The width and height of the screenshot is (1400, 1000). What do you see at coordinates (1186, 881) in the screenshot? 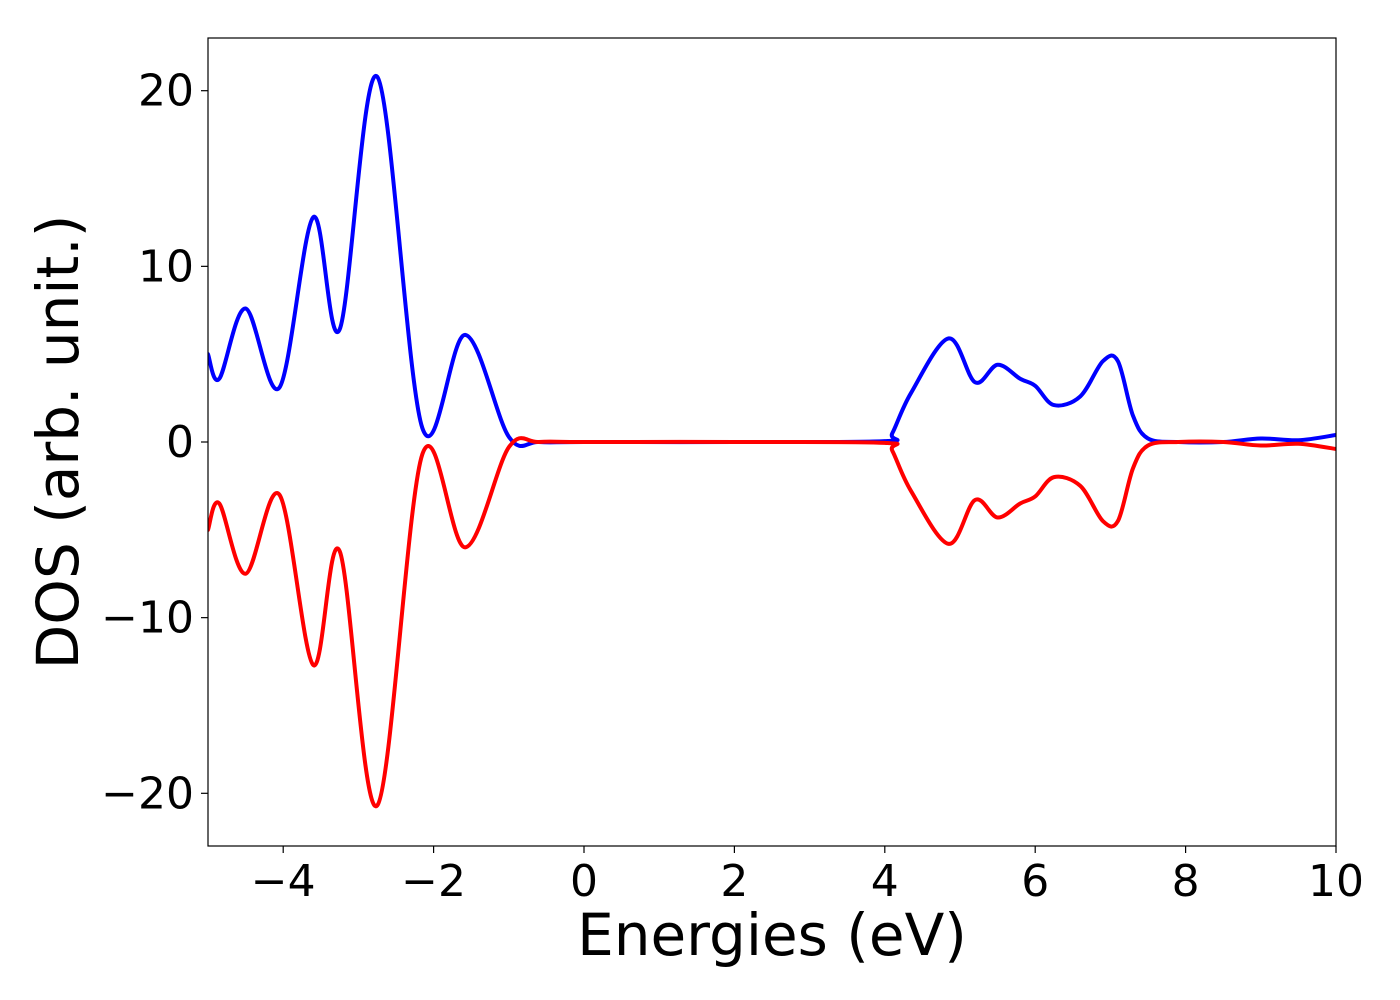
I see `x-tick-label: 8` at bounding box center [1186, 881].